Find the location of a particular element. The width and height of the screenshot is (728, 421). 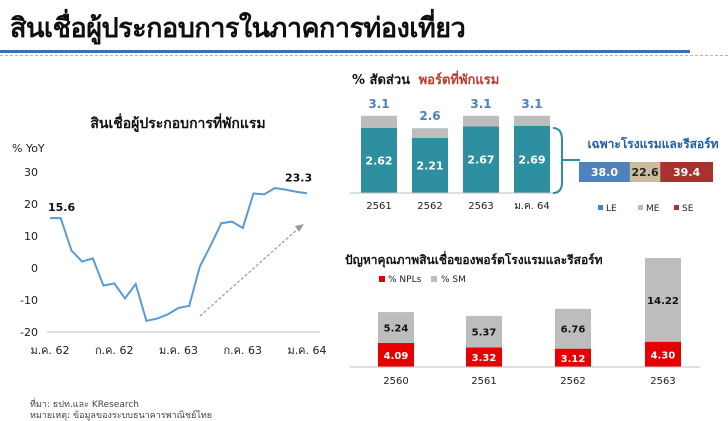

aq-legend-swatch-npl is located at coordinates (382, 279).